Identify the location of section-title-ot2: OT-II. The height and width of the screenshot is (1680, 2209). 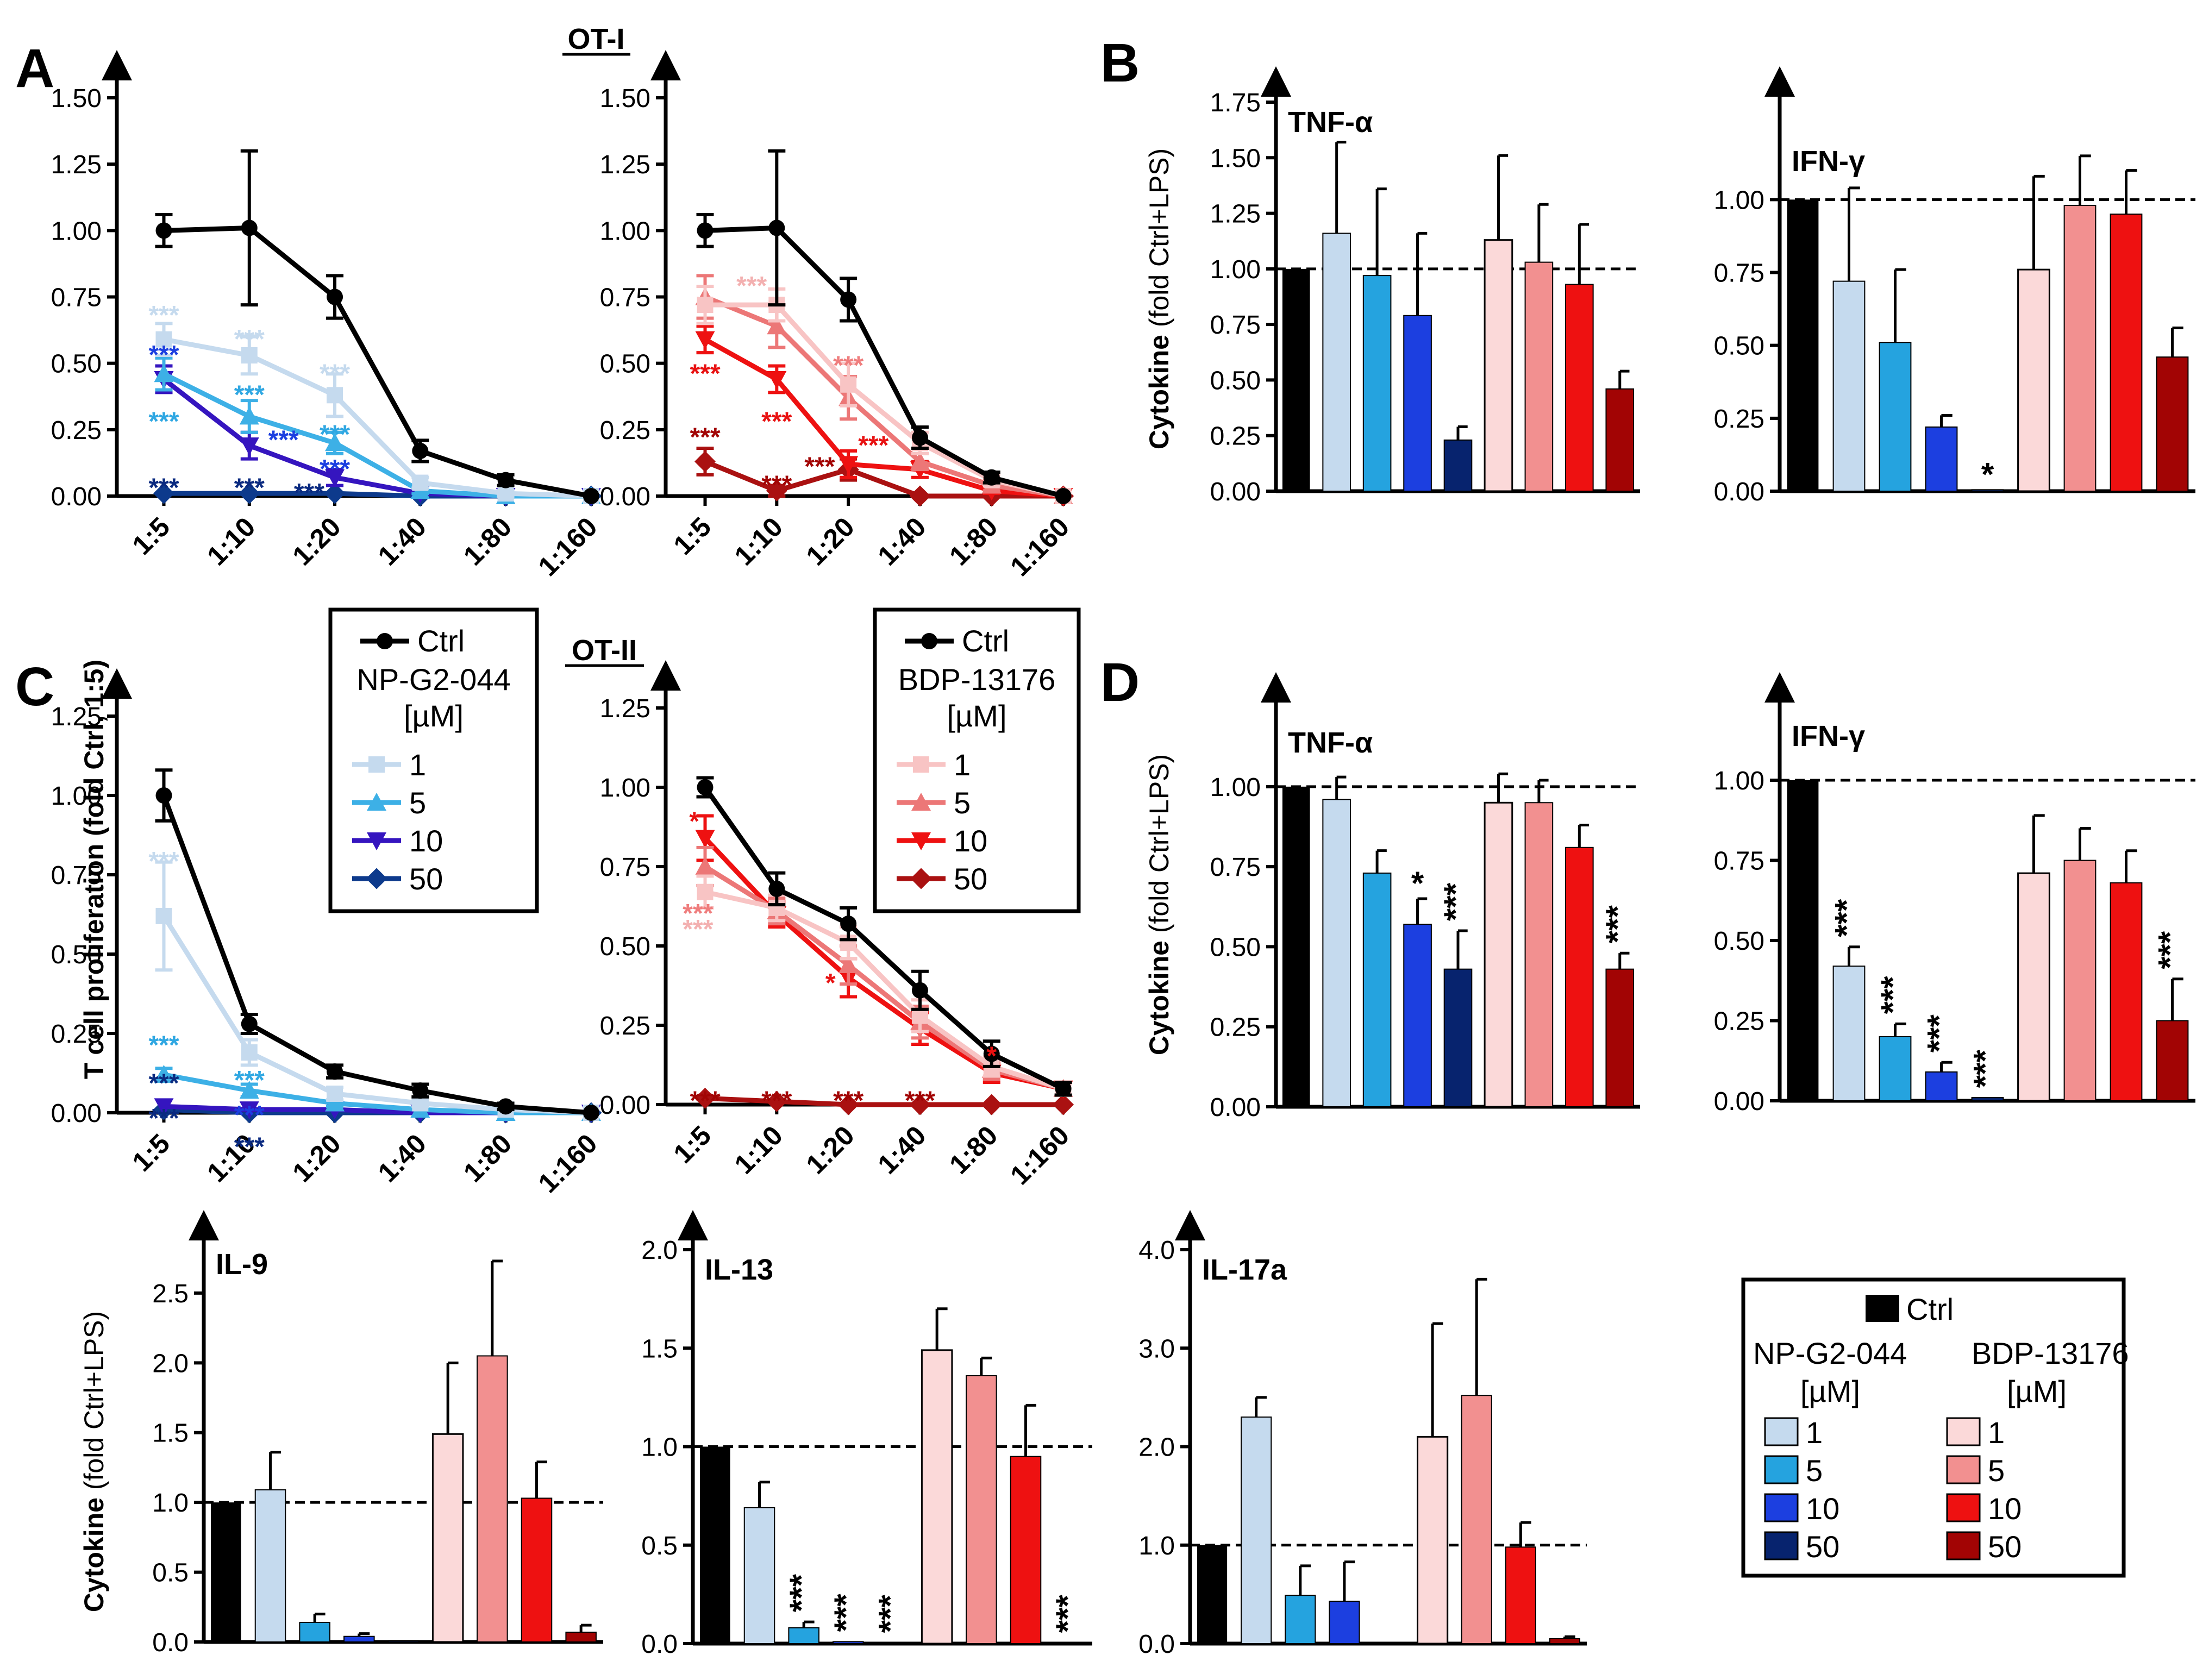
(604, 650).